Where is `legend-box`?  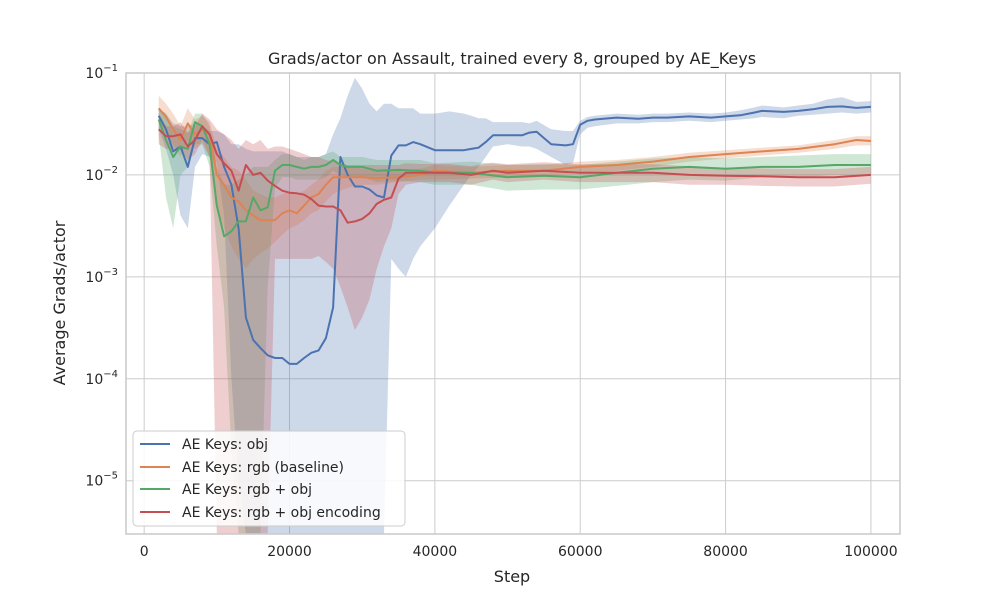
legend-box is located at coordinates (269, 478).